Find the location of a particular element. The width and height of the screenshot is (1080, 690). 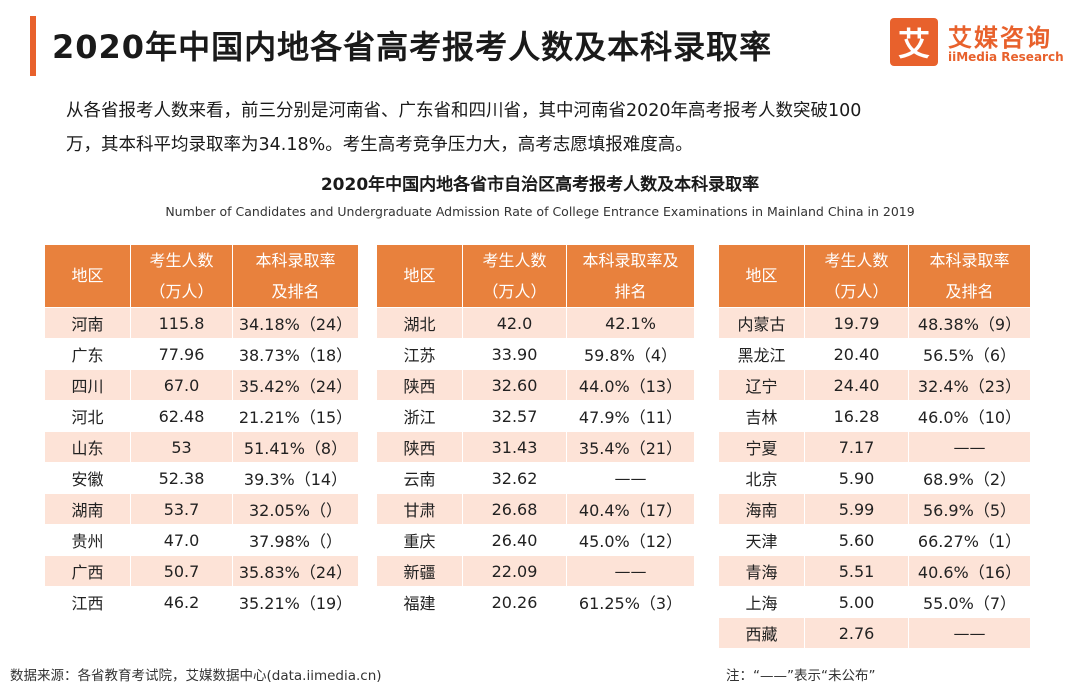

cell-admission-rate: 56.9%（5） is located at coordinates (969, 509).